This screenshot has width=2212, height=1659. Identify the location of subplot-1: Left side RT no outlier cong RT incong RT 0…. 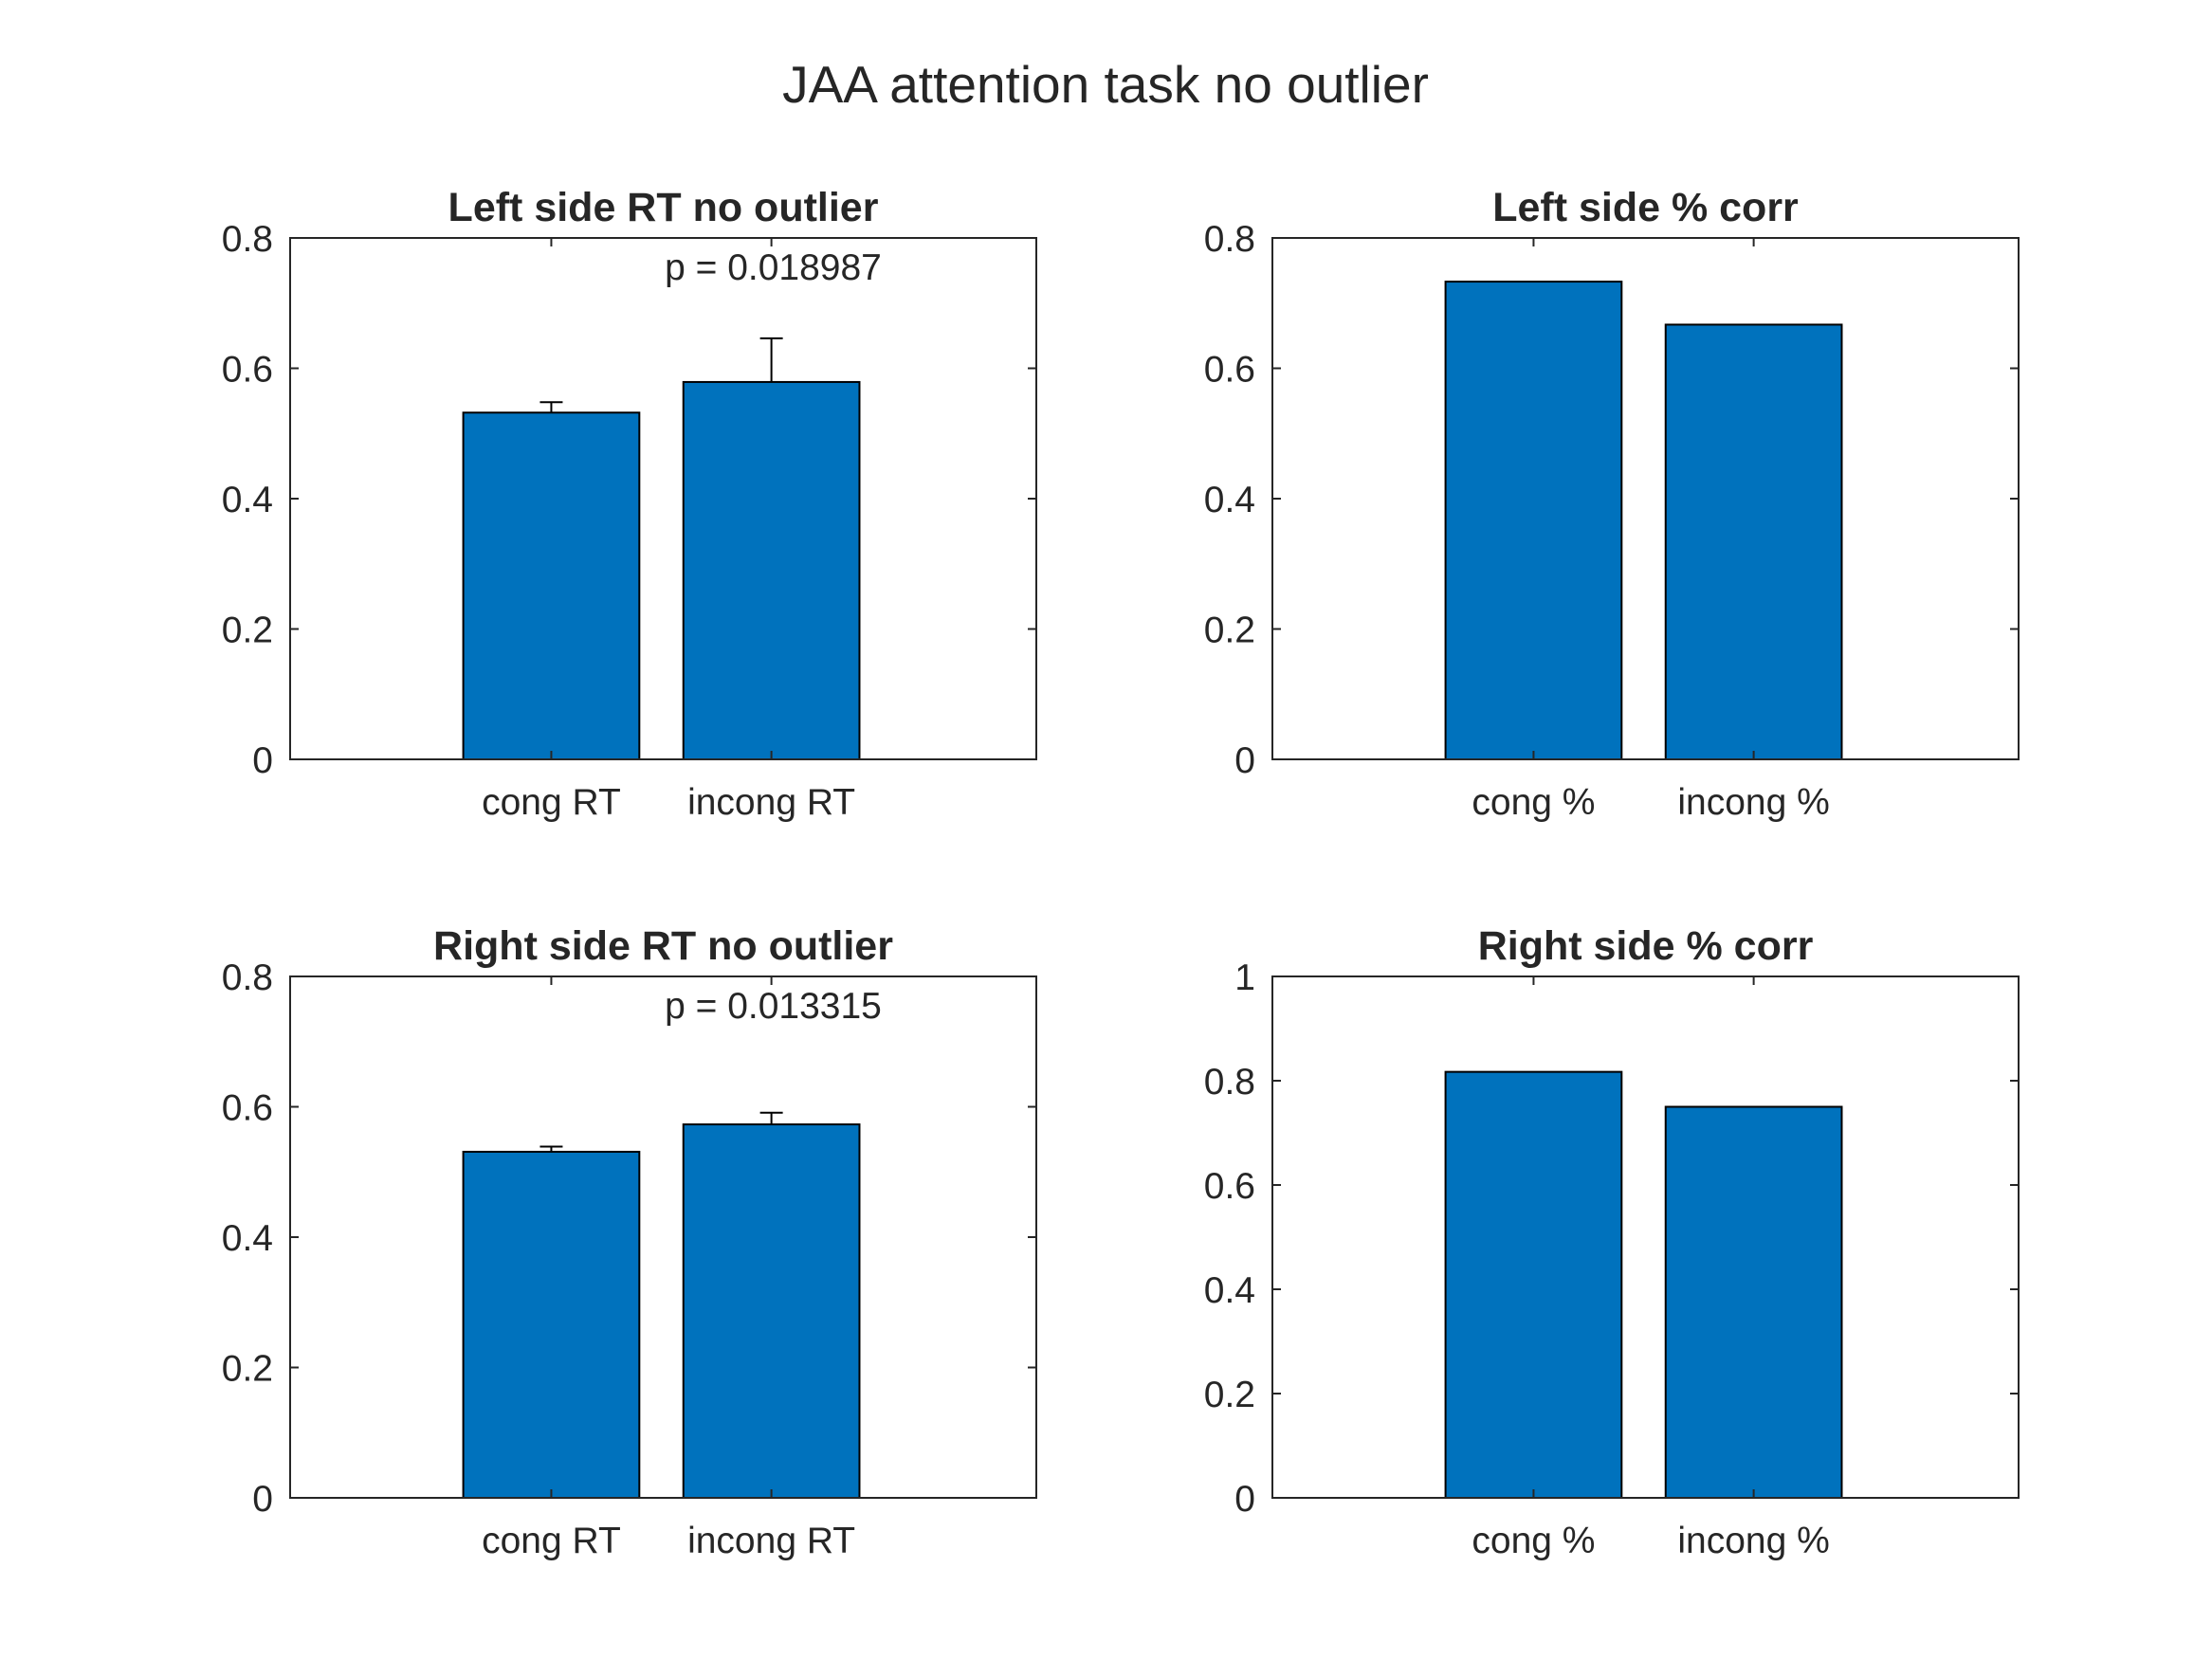
(629, 504).